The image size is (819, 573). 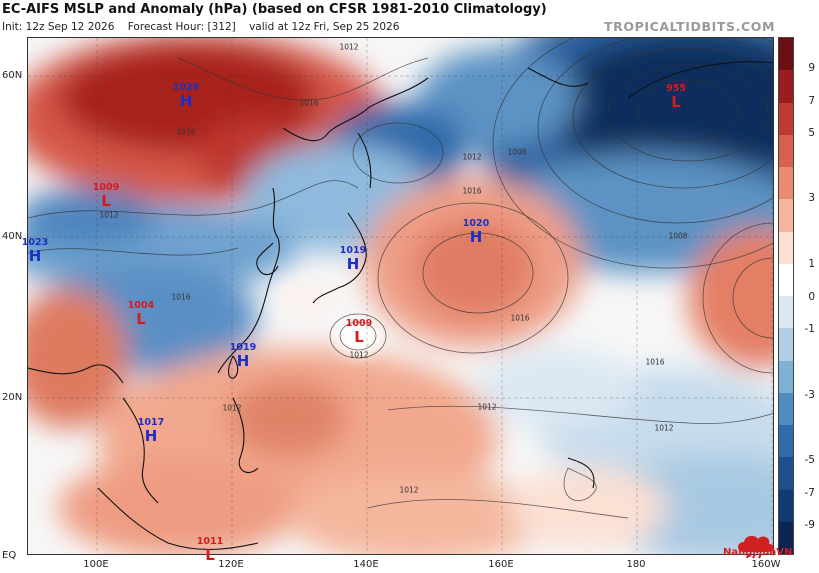 I want to click on lat-tick: 60N, so click(x=12, y=75).